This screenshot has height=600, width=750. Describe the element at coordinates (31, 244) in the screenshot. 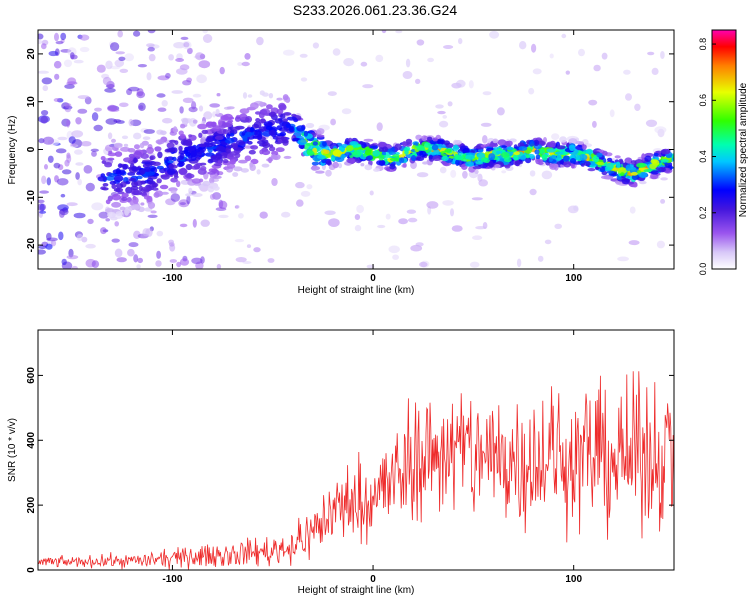

I see `spectrogram-ytick-label: -20` at that location.